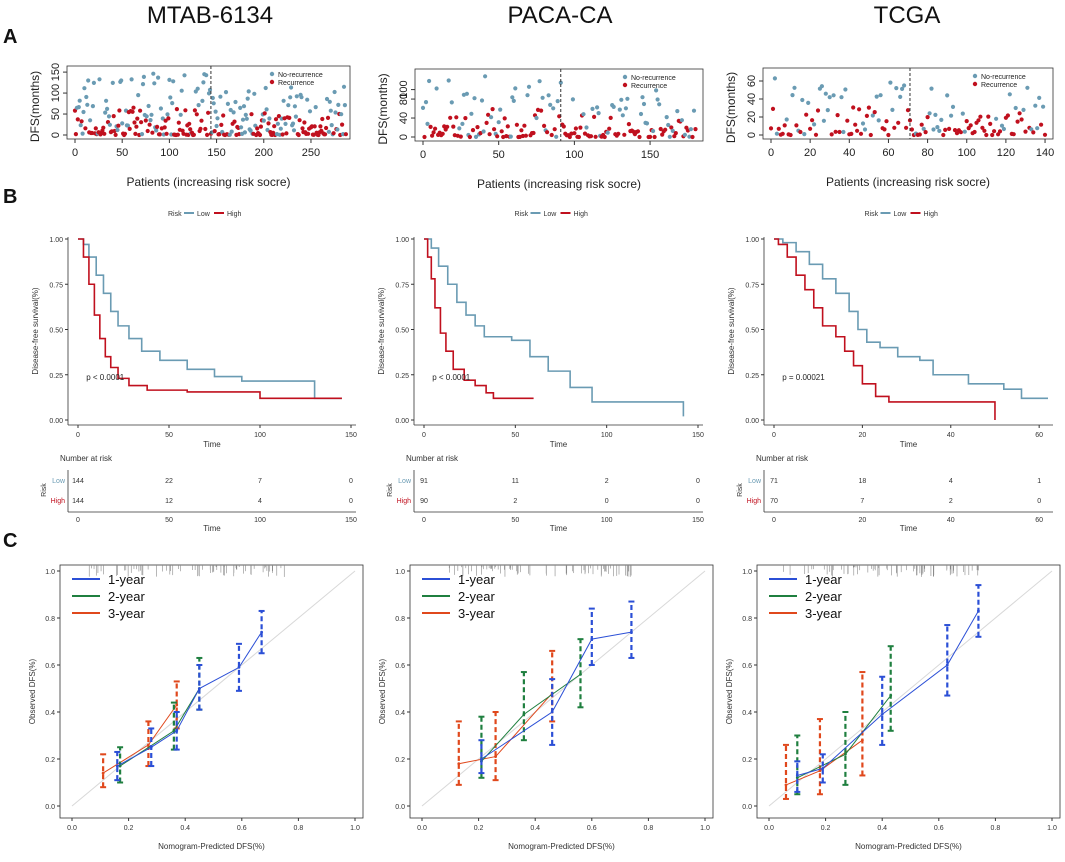  Describe the element at coordinates (1052, 828) in the screenshot. I see `cal-x-tick-label: 1.0` at that location.